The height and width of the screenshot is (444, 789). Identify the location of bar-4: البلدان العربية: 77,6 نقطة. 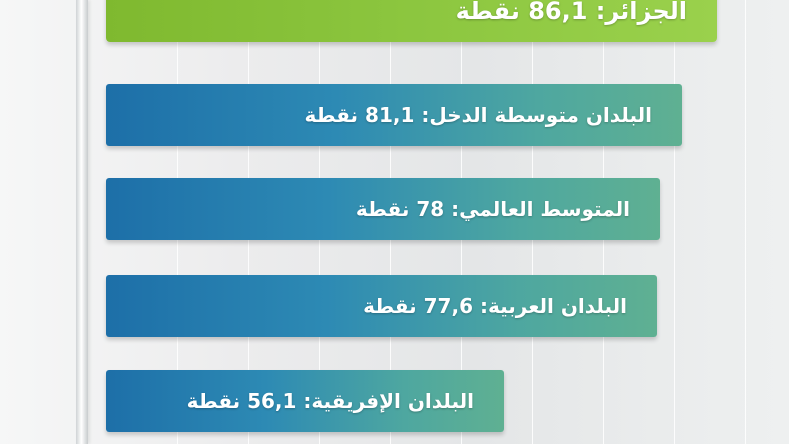
(381, 306).